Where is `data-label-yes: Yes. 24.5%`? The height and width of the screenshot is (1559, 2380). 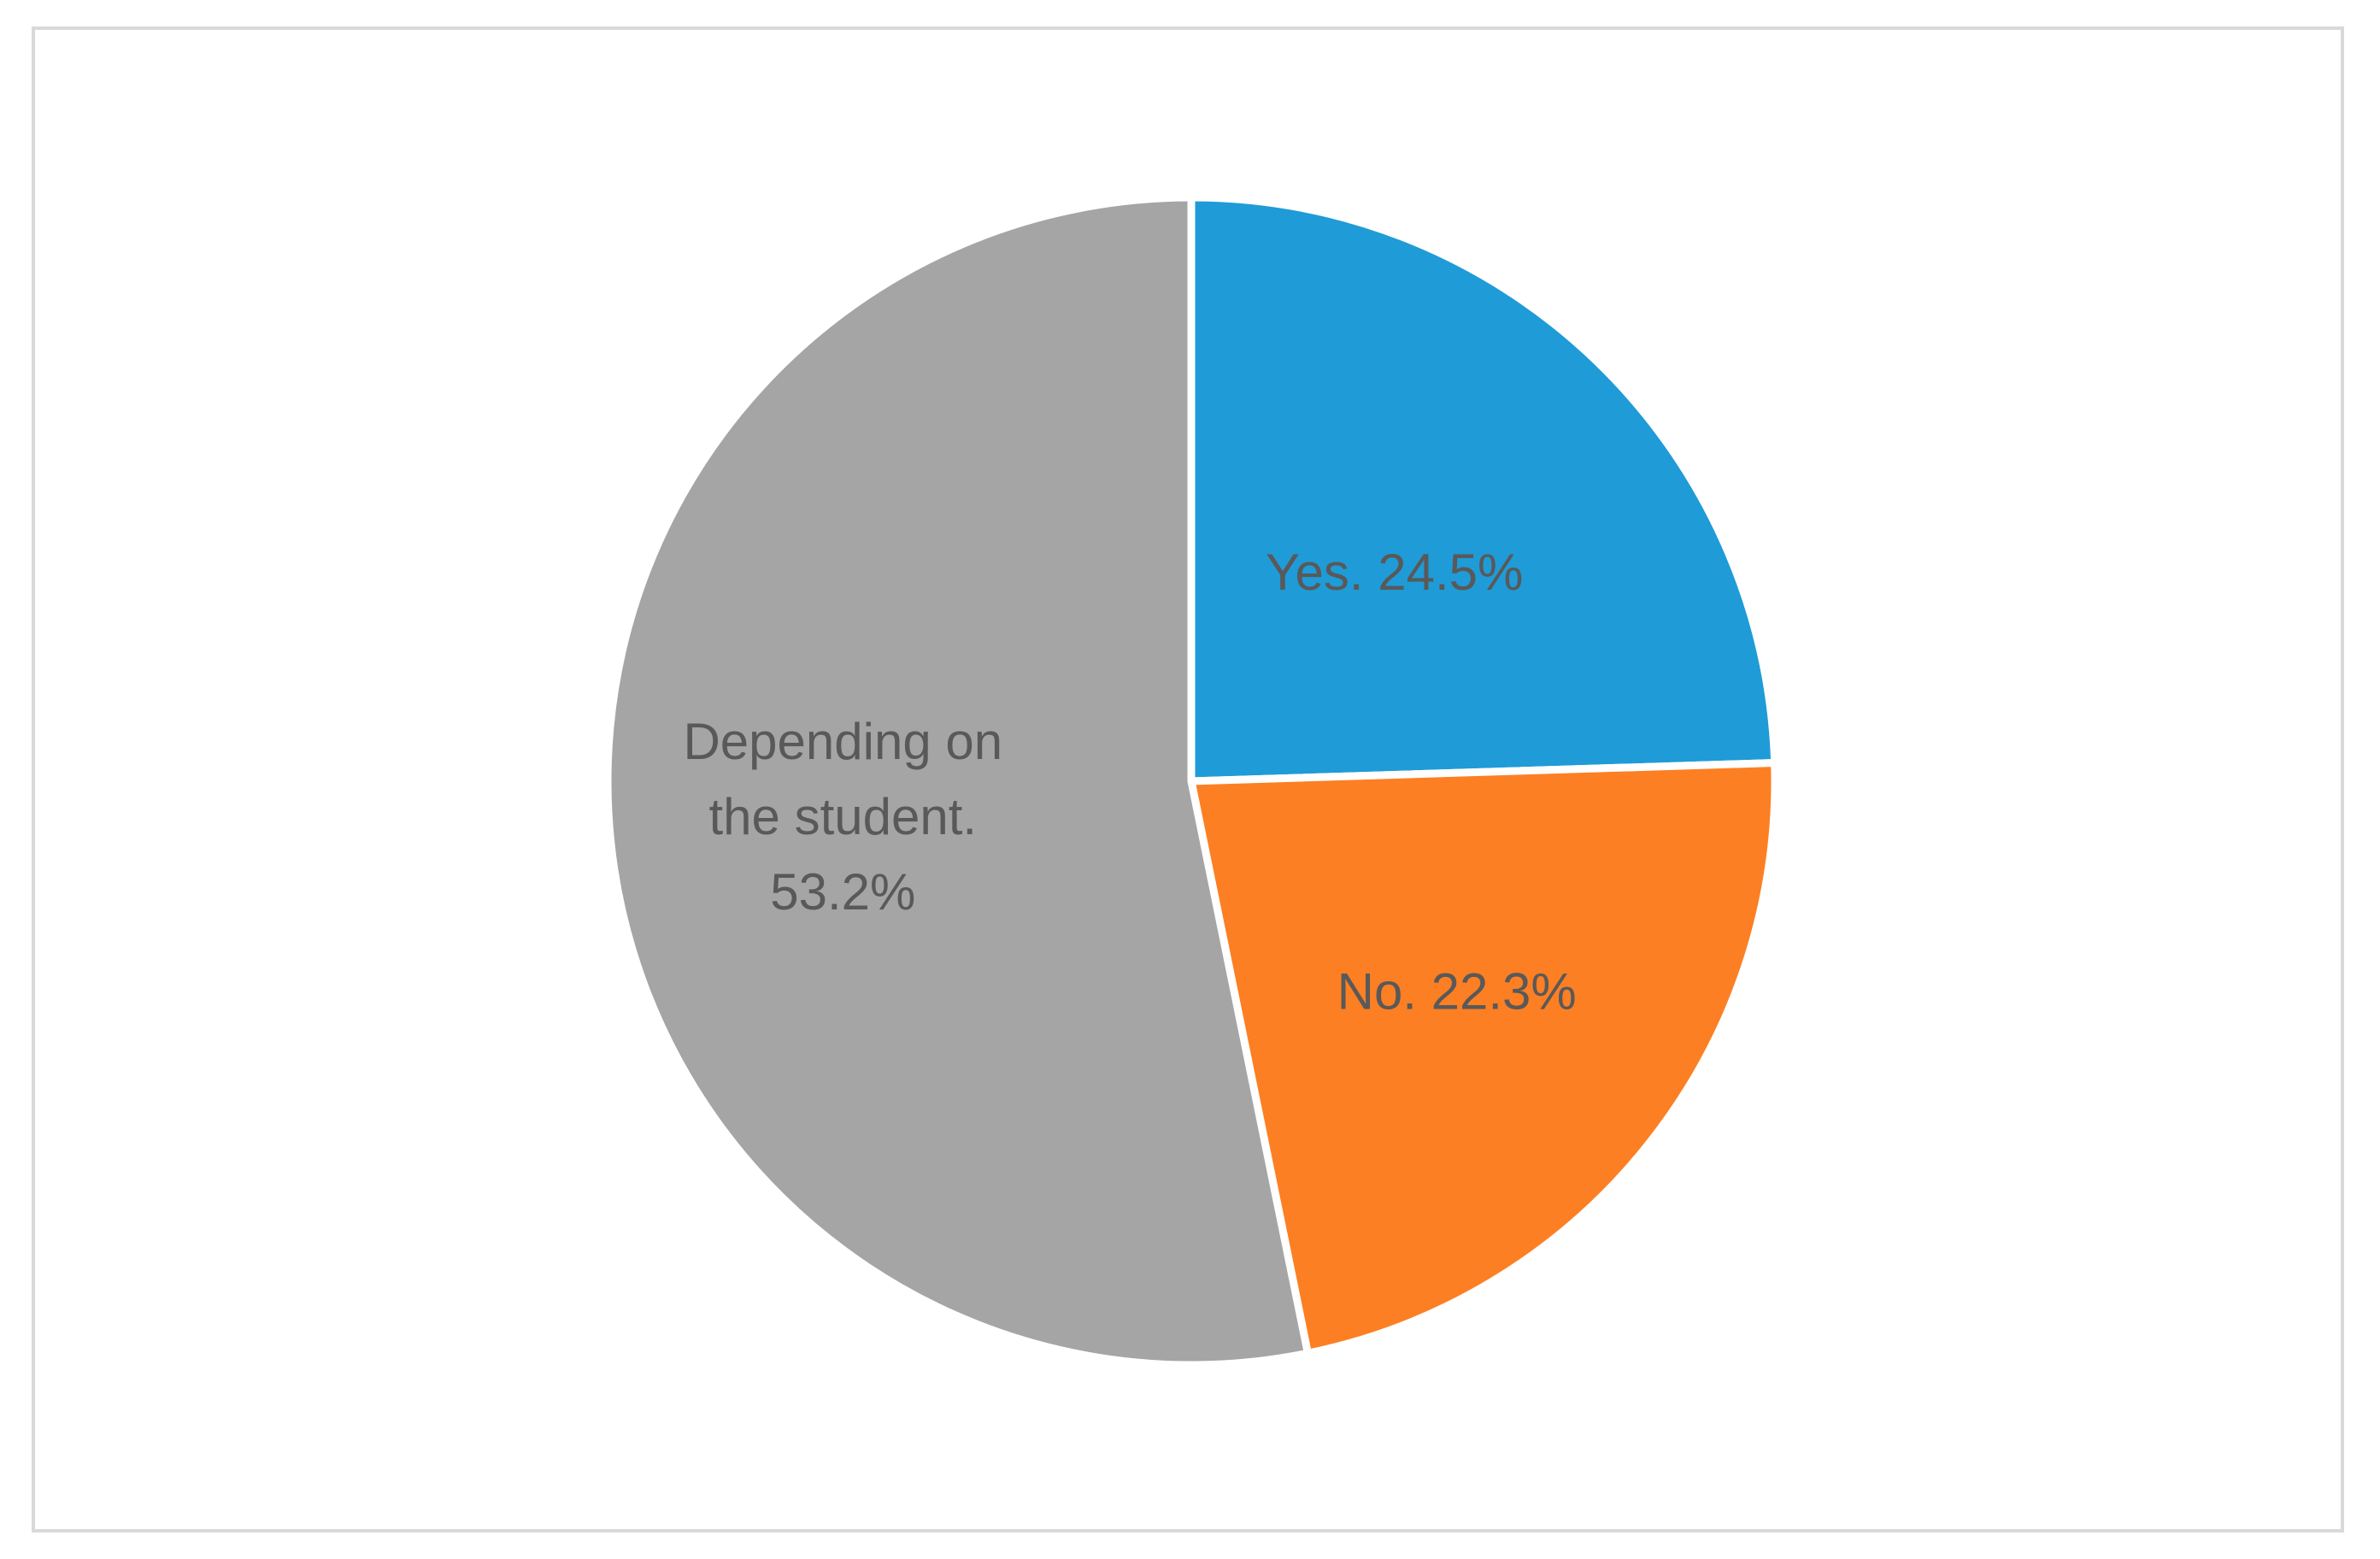 data-label-yes: Yes. 24.5% is located at coordinates (1394, 572).